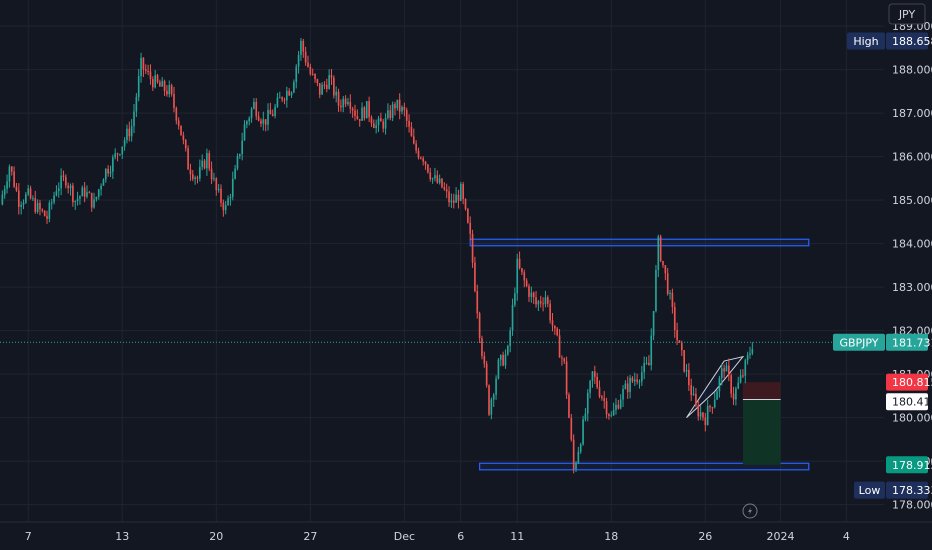 The width and height of the screenshot is (932, 550). I want to click on low-tag-prefix-bg, so click(869, 490).